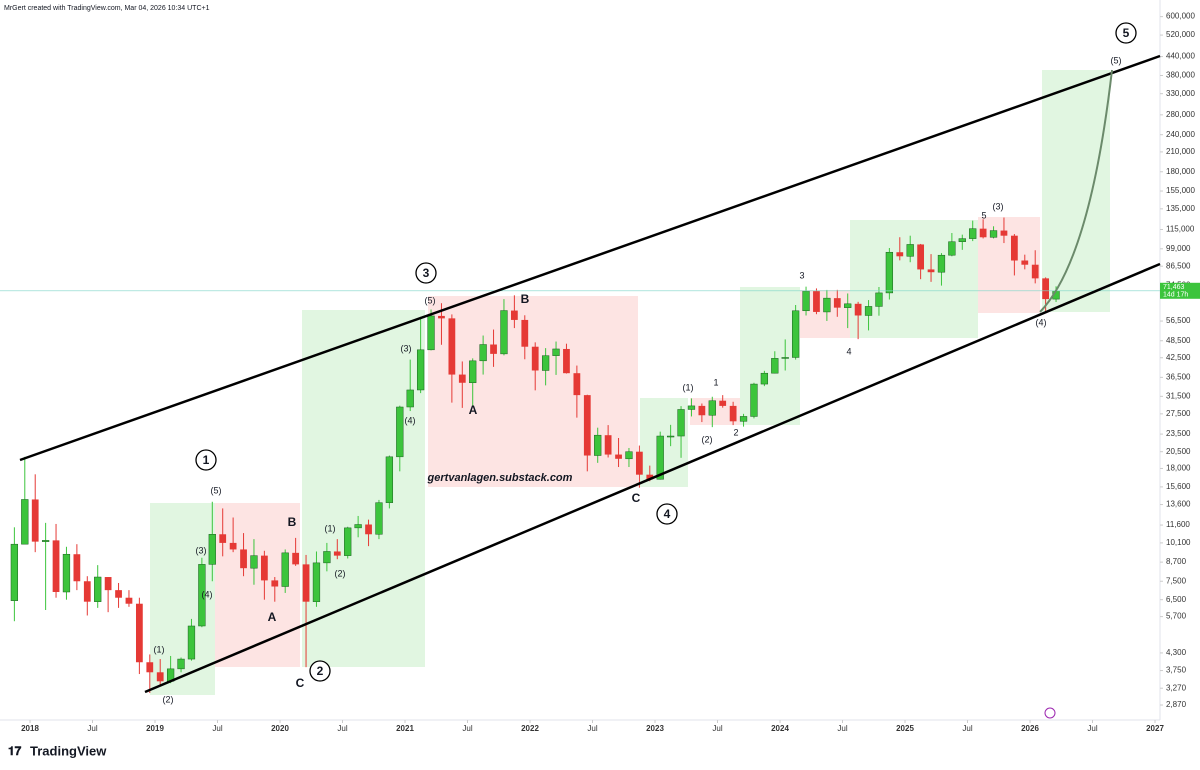 The width and height of the screenshot is (1200, 770). I want to click on last-price-box, so click(1180, 290).